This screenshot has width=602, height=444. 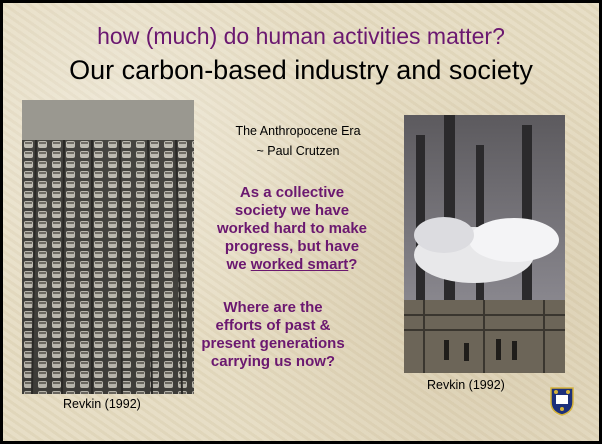 What do you see at coordinates (298, 151) in the screenshot?
I see `era-author: ~ Paul Crutzen` at bounding box center [298, 151].